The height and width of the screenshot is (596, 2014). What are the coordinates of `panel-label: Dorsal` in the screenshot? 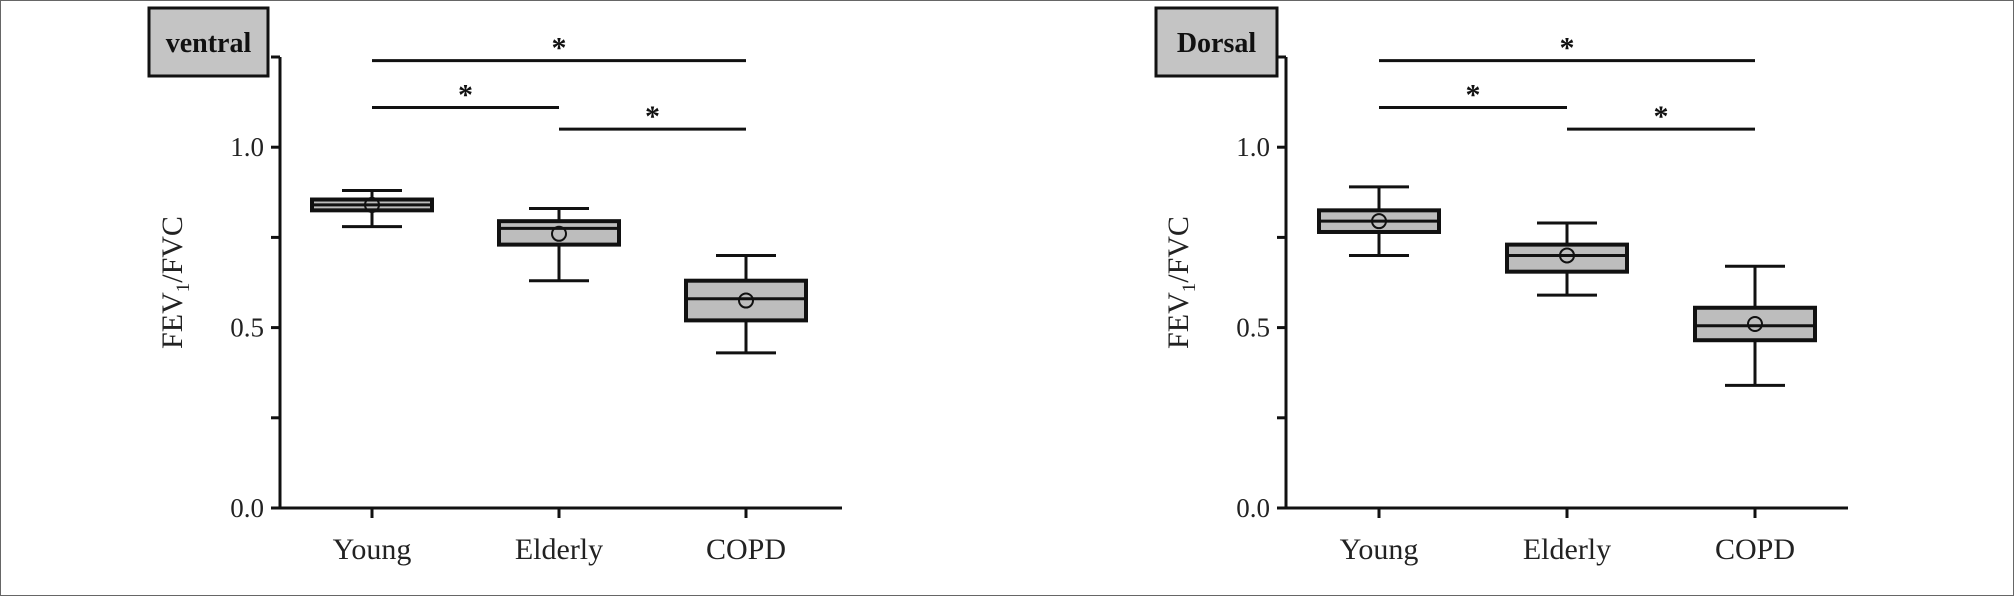 It's located at (1217, 43).